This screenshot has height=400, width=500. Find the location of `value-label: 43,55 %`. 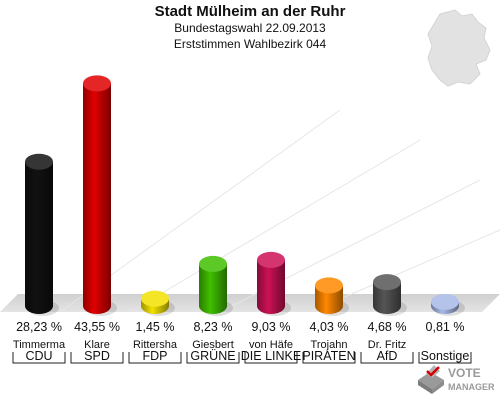

value-label: 43,55 % is located at coordinates (97, 327).